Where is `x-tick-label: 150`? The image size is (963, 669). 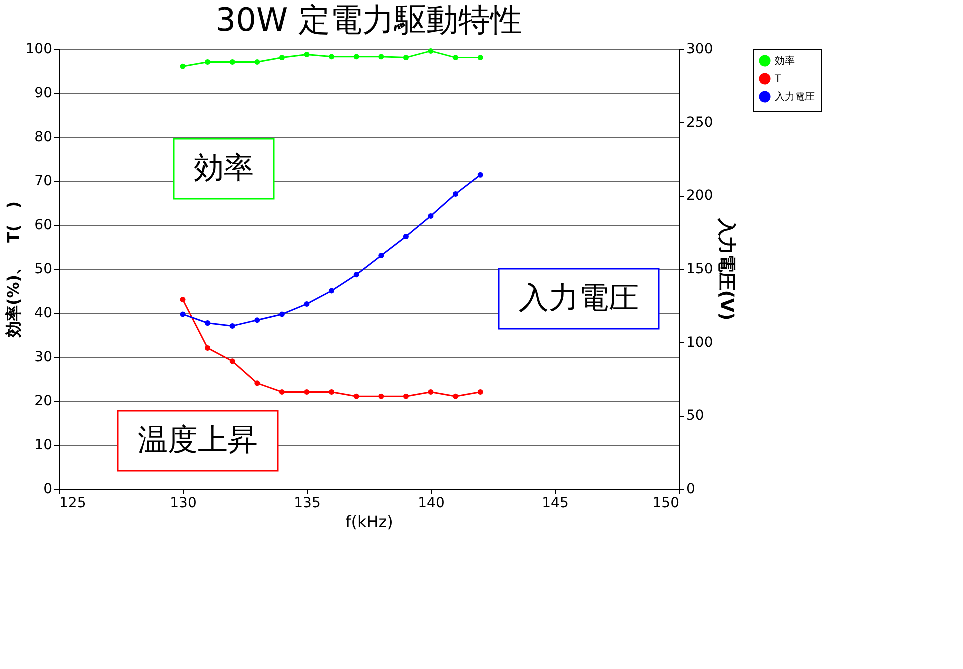
x-tick-label: 150 is located at coordinates (666, 504).